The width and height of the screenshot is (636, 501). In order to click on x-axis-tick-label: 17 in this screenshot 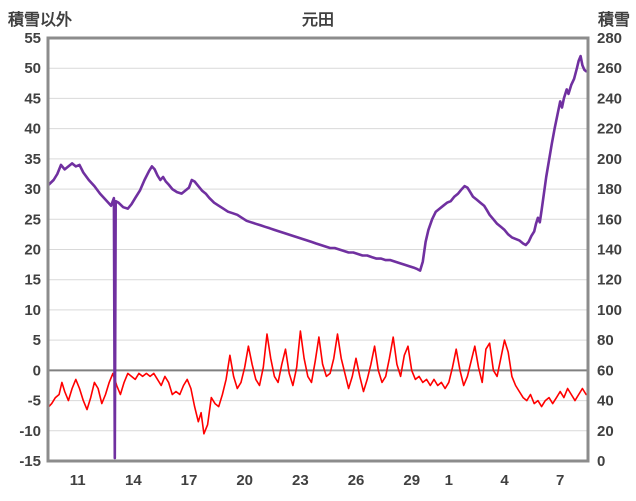, I will do `click(189, 480)`.